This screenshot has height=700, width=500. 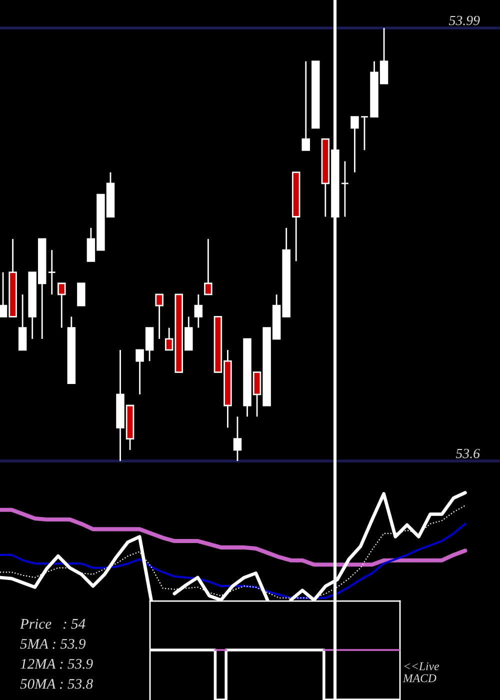 I want to click on annotation: <<Live MACD, so click(x=420, y=672).